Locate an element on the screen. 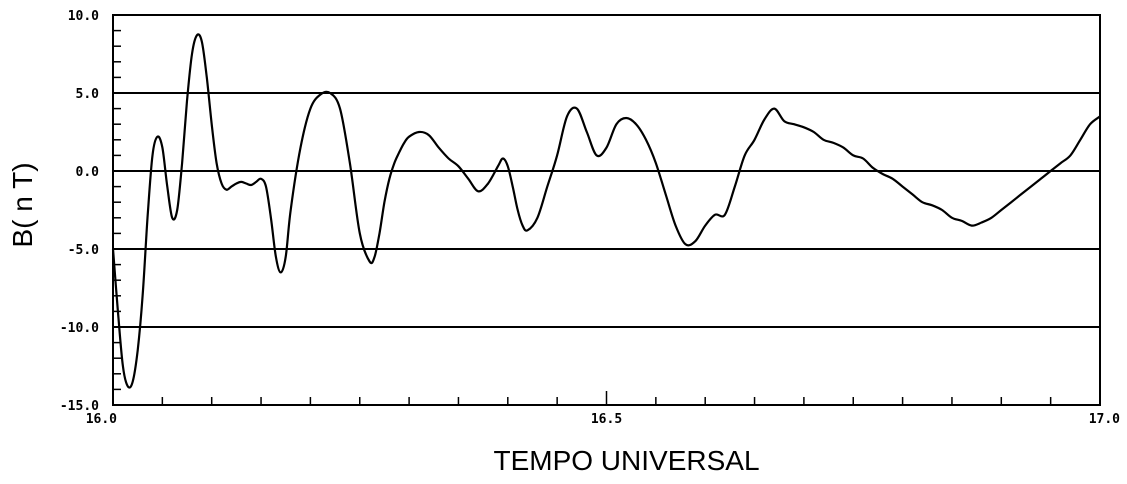 This screenshot has width=1127, height=484. x-tick-label: 16.5 is located at coordinates (606, 419).